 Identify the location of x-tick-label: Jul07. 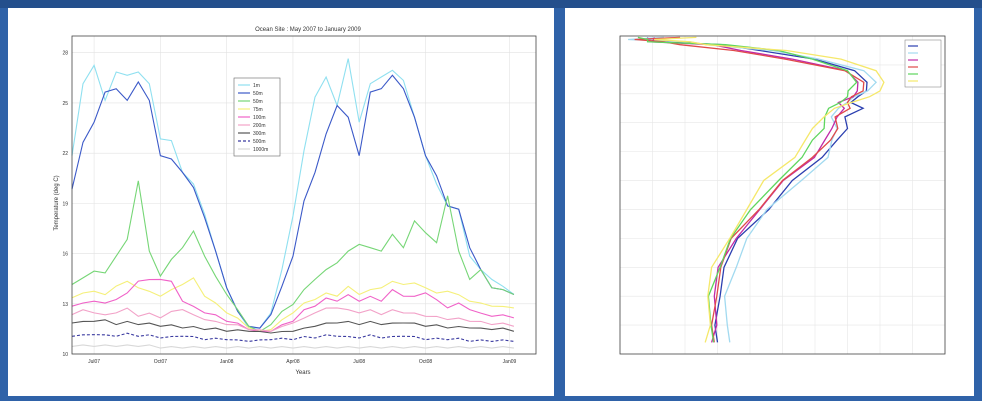
(94, 362).